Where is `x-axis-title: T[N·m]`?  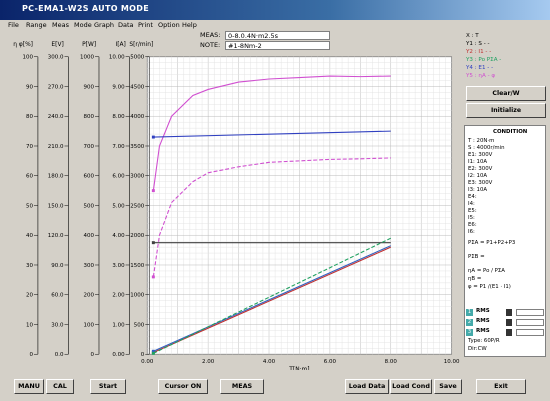 x-axis-title: T[N·m] is located at coordinates (298, 368).